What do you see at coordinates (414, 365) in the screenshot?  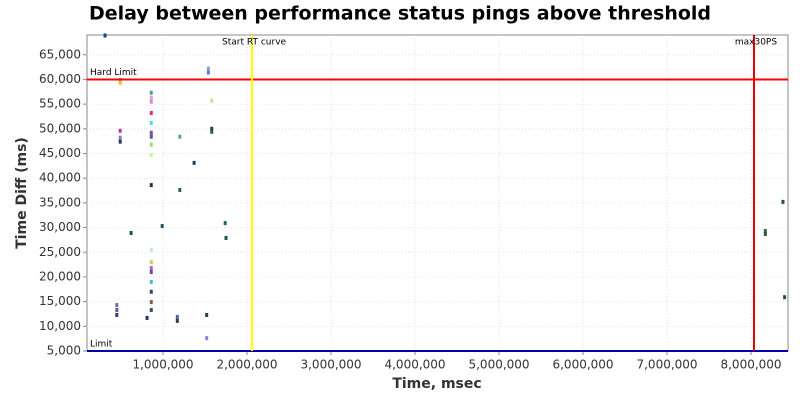 I see `x-tick-label: 4,000,000` at bounding box center [414, 365].